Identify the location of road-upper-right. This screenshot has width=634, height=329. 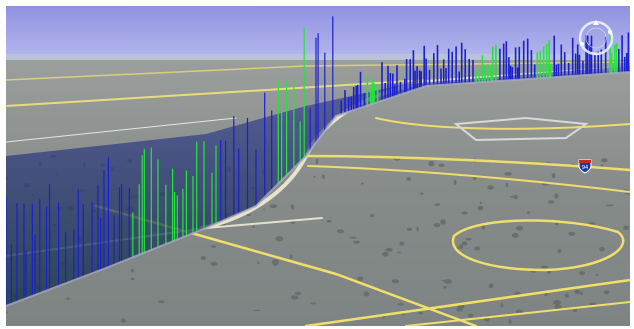
(502, 123).